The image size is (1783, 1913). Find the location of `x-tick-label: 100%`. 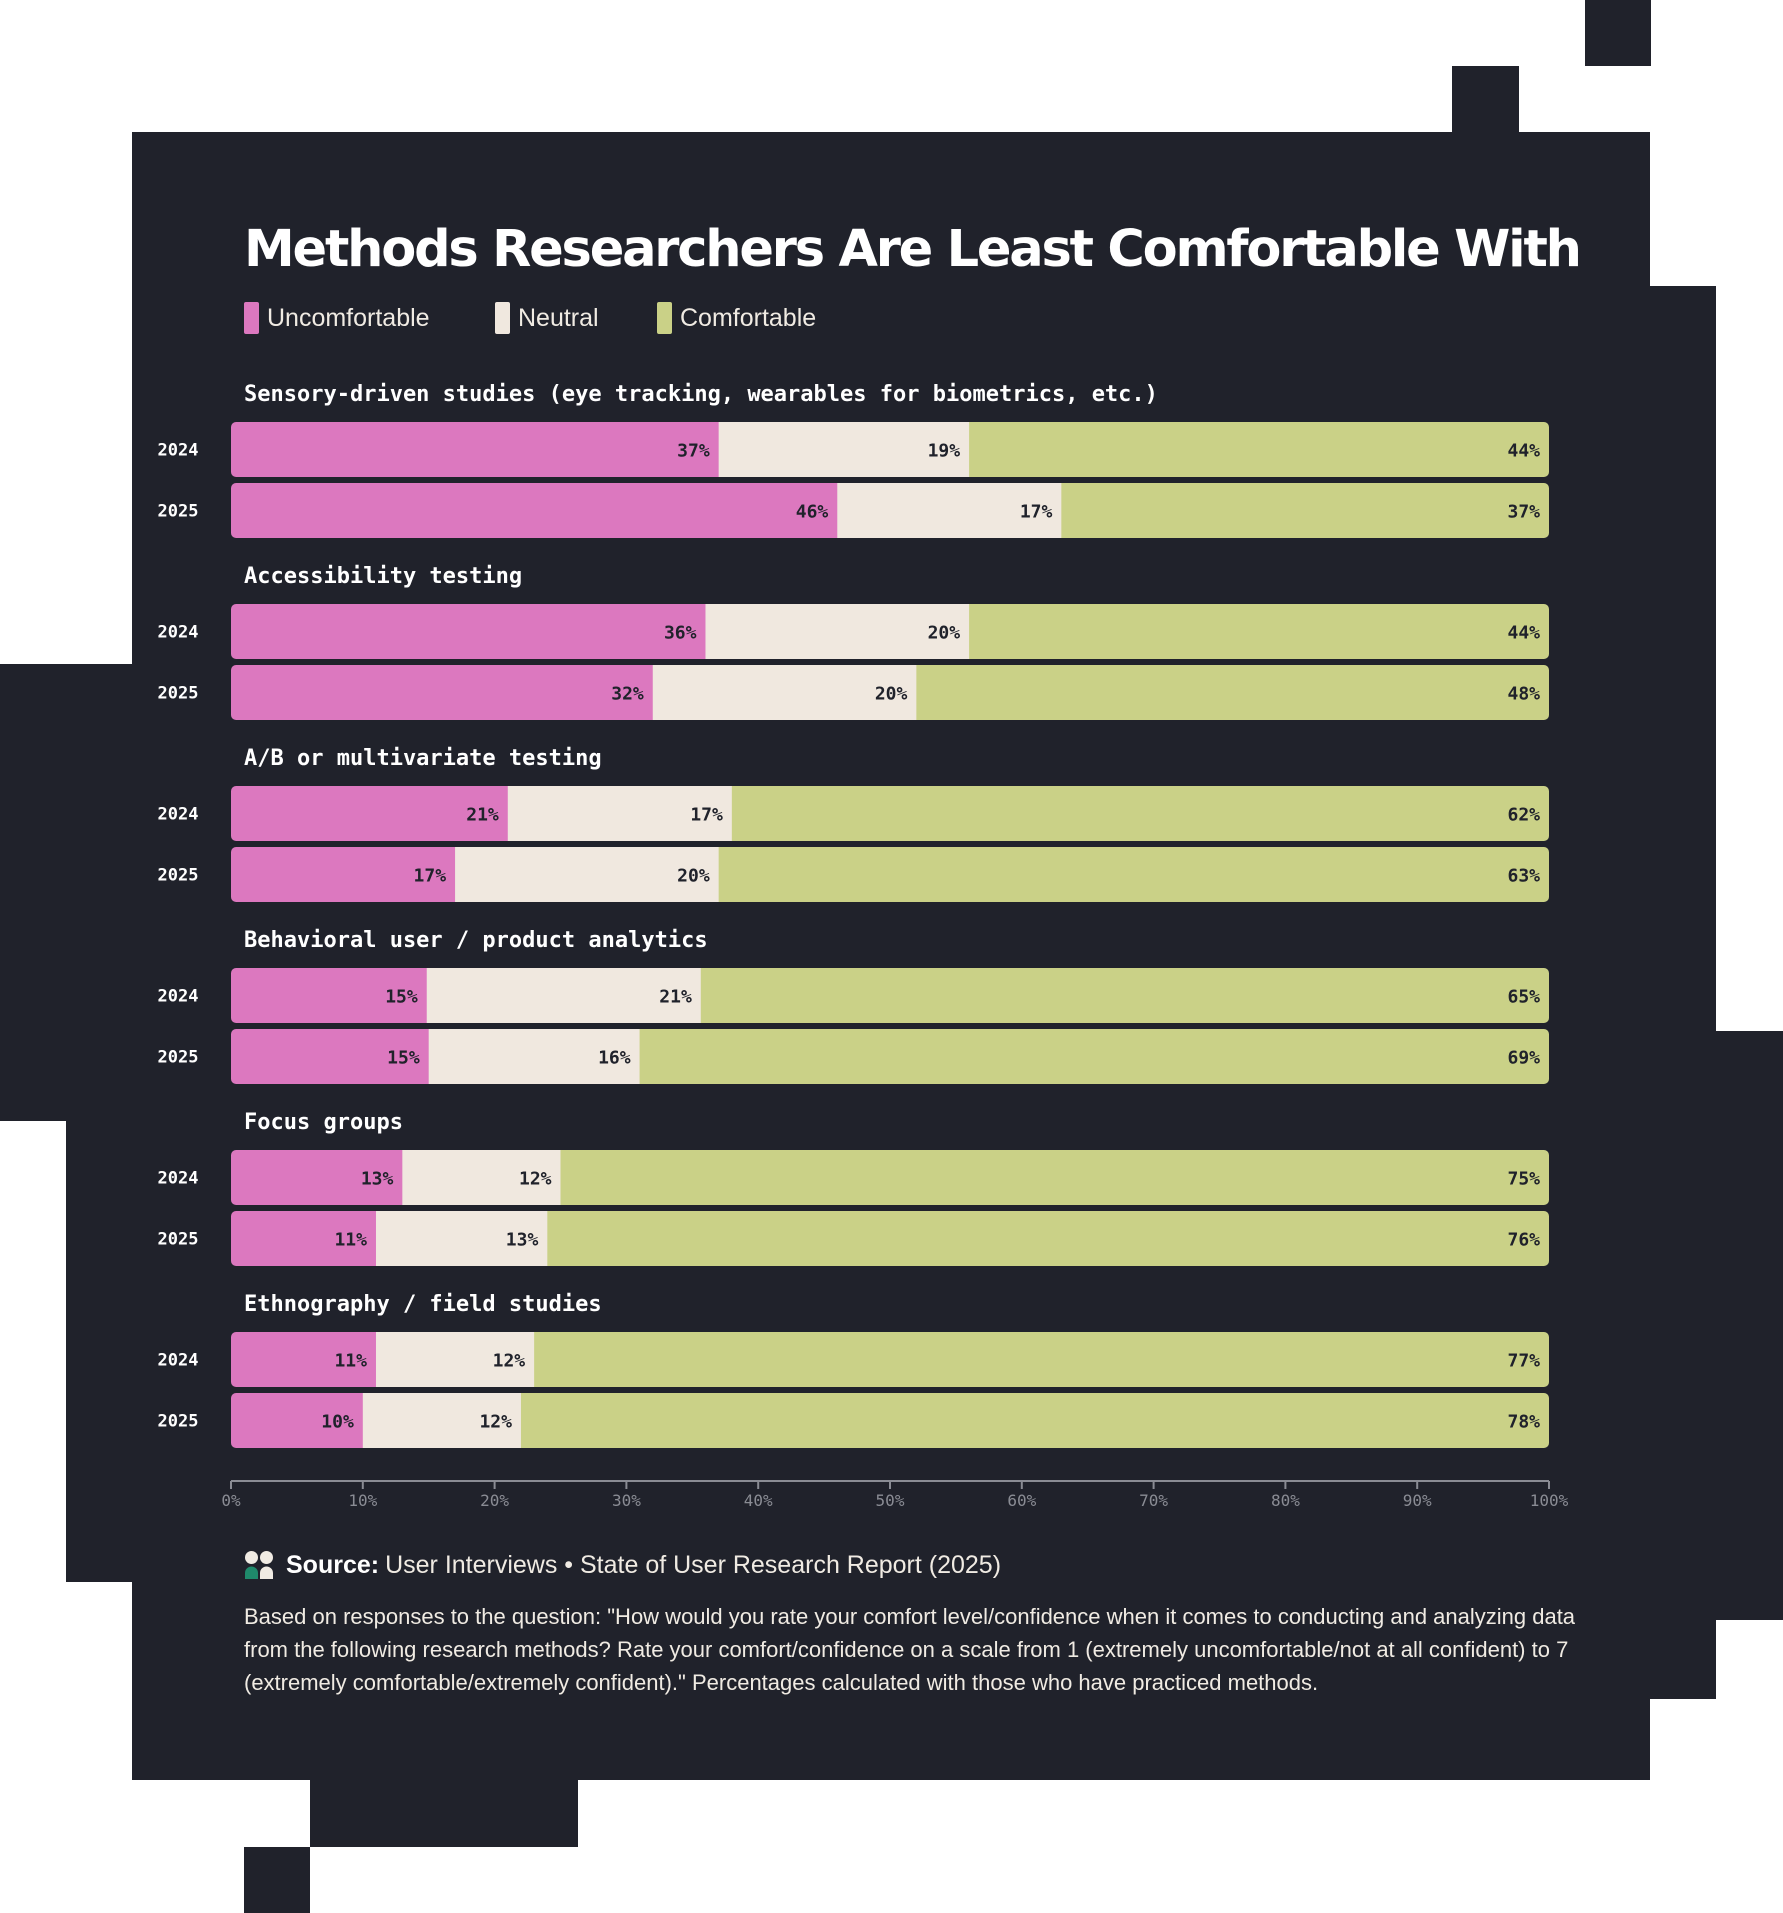

x-tick-label: 100% is located at coordinates (1549, 1500).